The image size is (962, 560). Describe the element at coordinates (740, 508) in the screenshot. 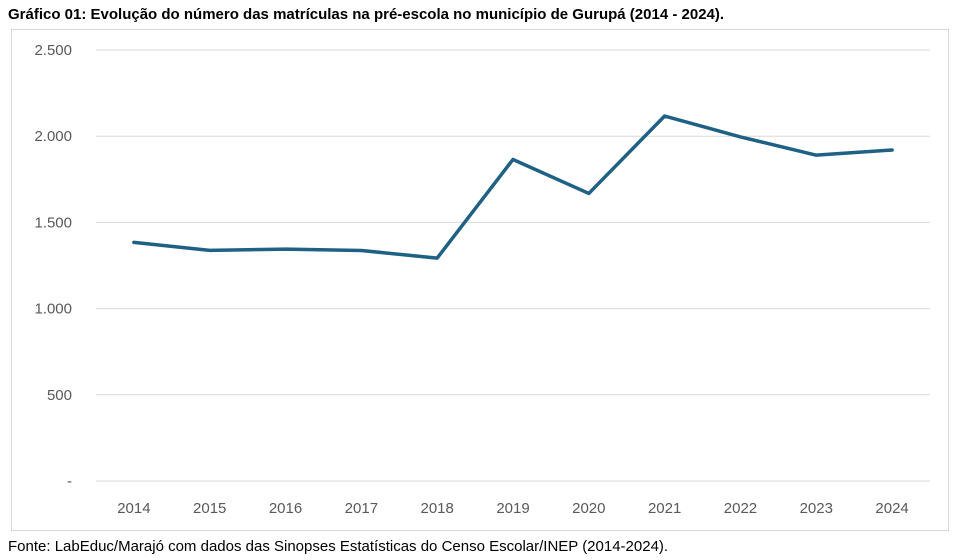

I see `x-tick-label: 2022` at that location.